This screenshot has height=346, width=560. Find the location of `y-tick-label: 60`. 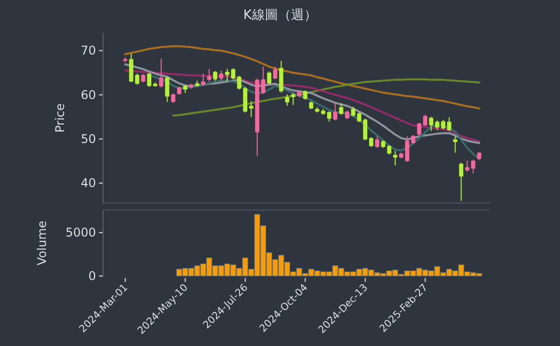

y-tick-label: 60 is located at coordinates (88, 95).